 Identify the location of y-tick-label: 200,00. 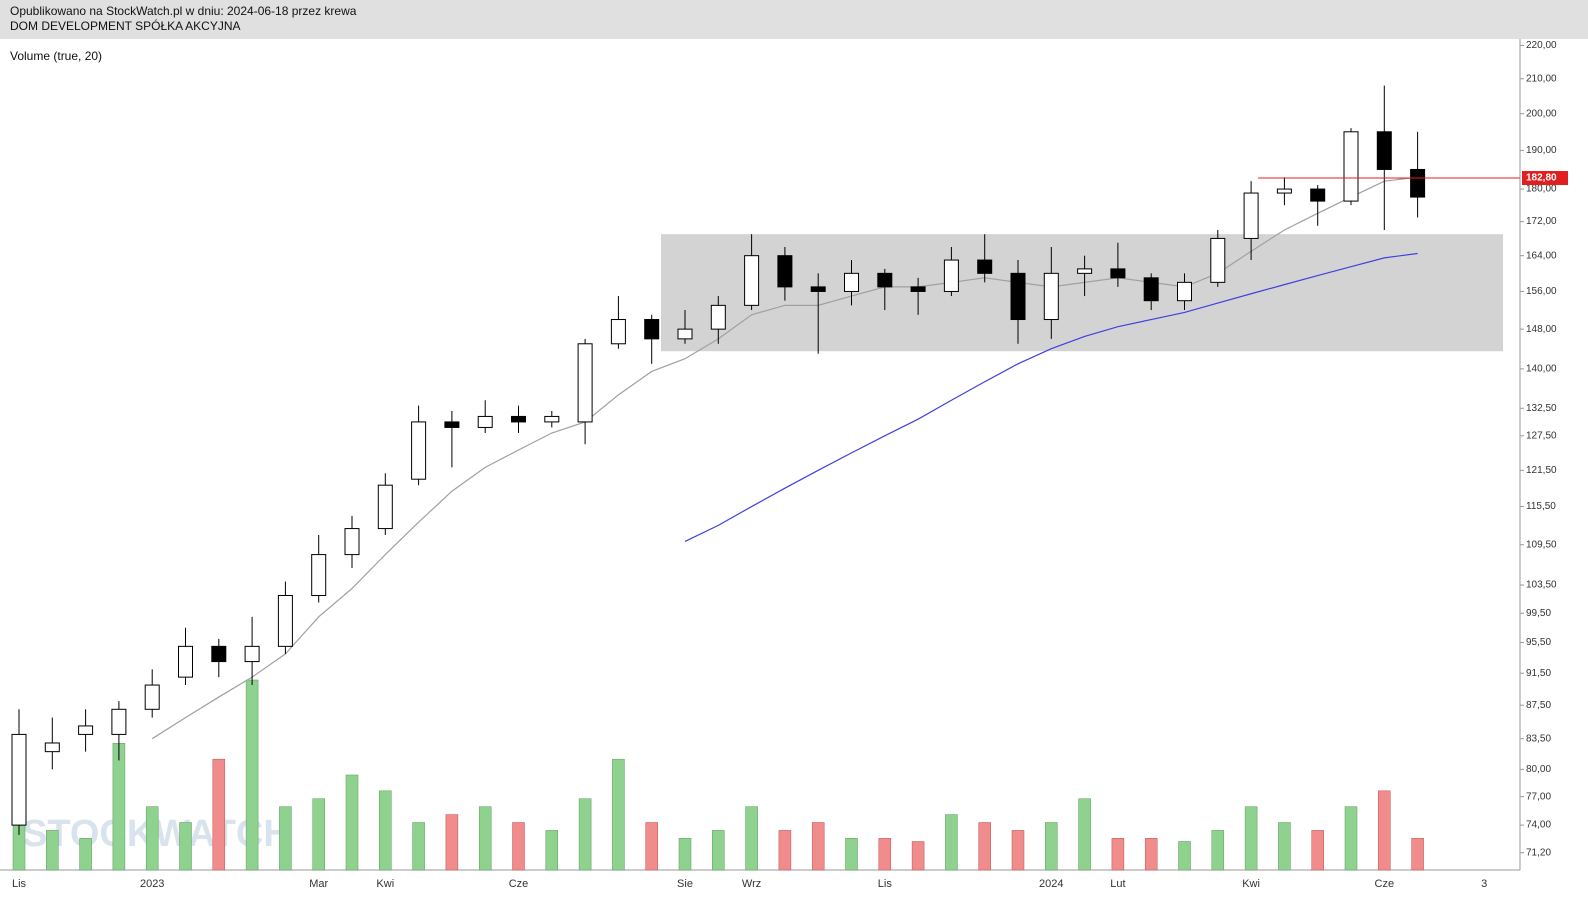
(1541, 113).